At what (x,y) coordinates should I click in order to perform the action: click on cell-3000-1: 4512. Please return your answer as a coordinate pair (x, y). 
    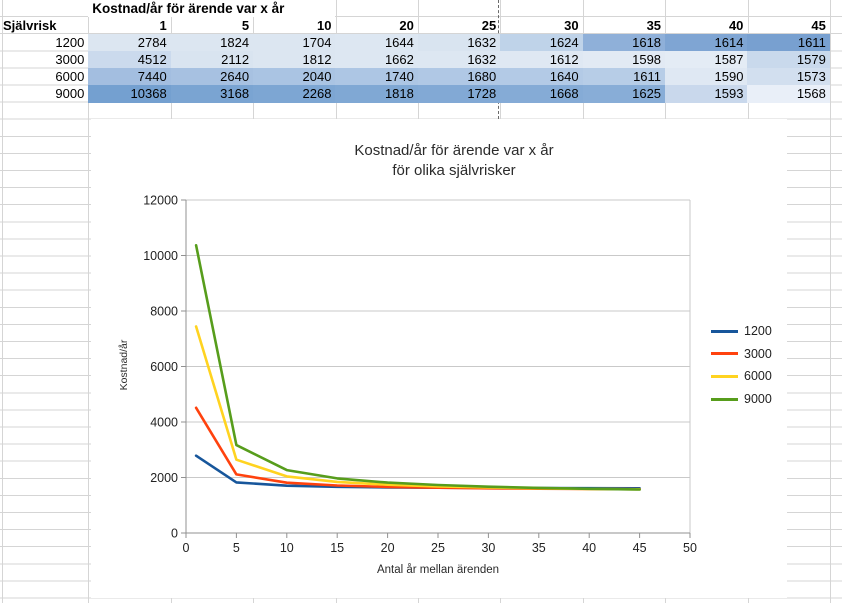
    Looking at the image, I should click on (129, 60).